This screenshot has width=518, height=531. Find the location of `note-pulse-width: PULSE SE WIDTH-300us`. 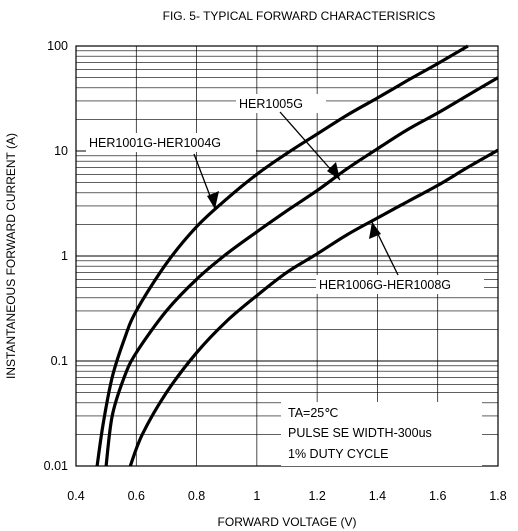

note-pulse-width: PULSE SE WIDTH-300us is located at coordinates (360, 433).